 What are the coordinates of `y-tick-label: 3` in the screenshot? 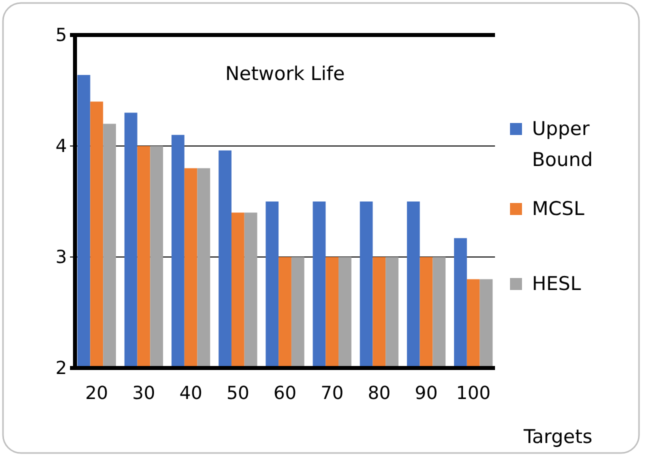 It's located at (61, 257).